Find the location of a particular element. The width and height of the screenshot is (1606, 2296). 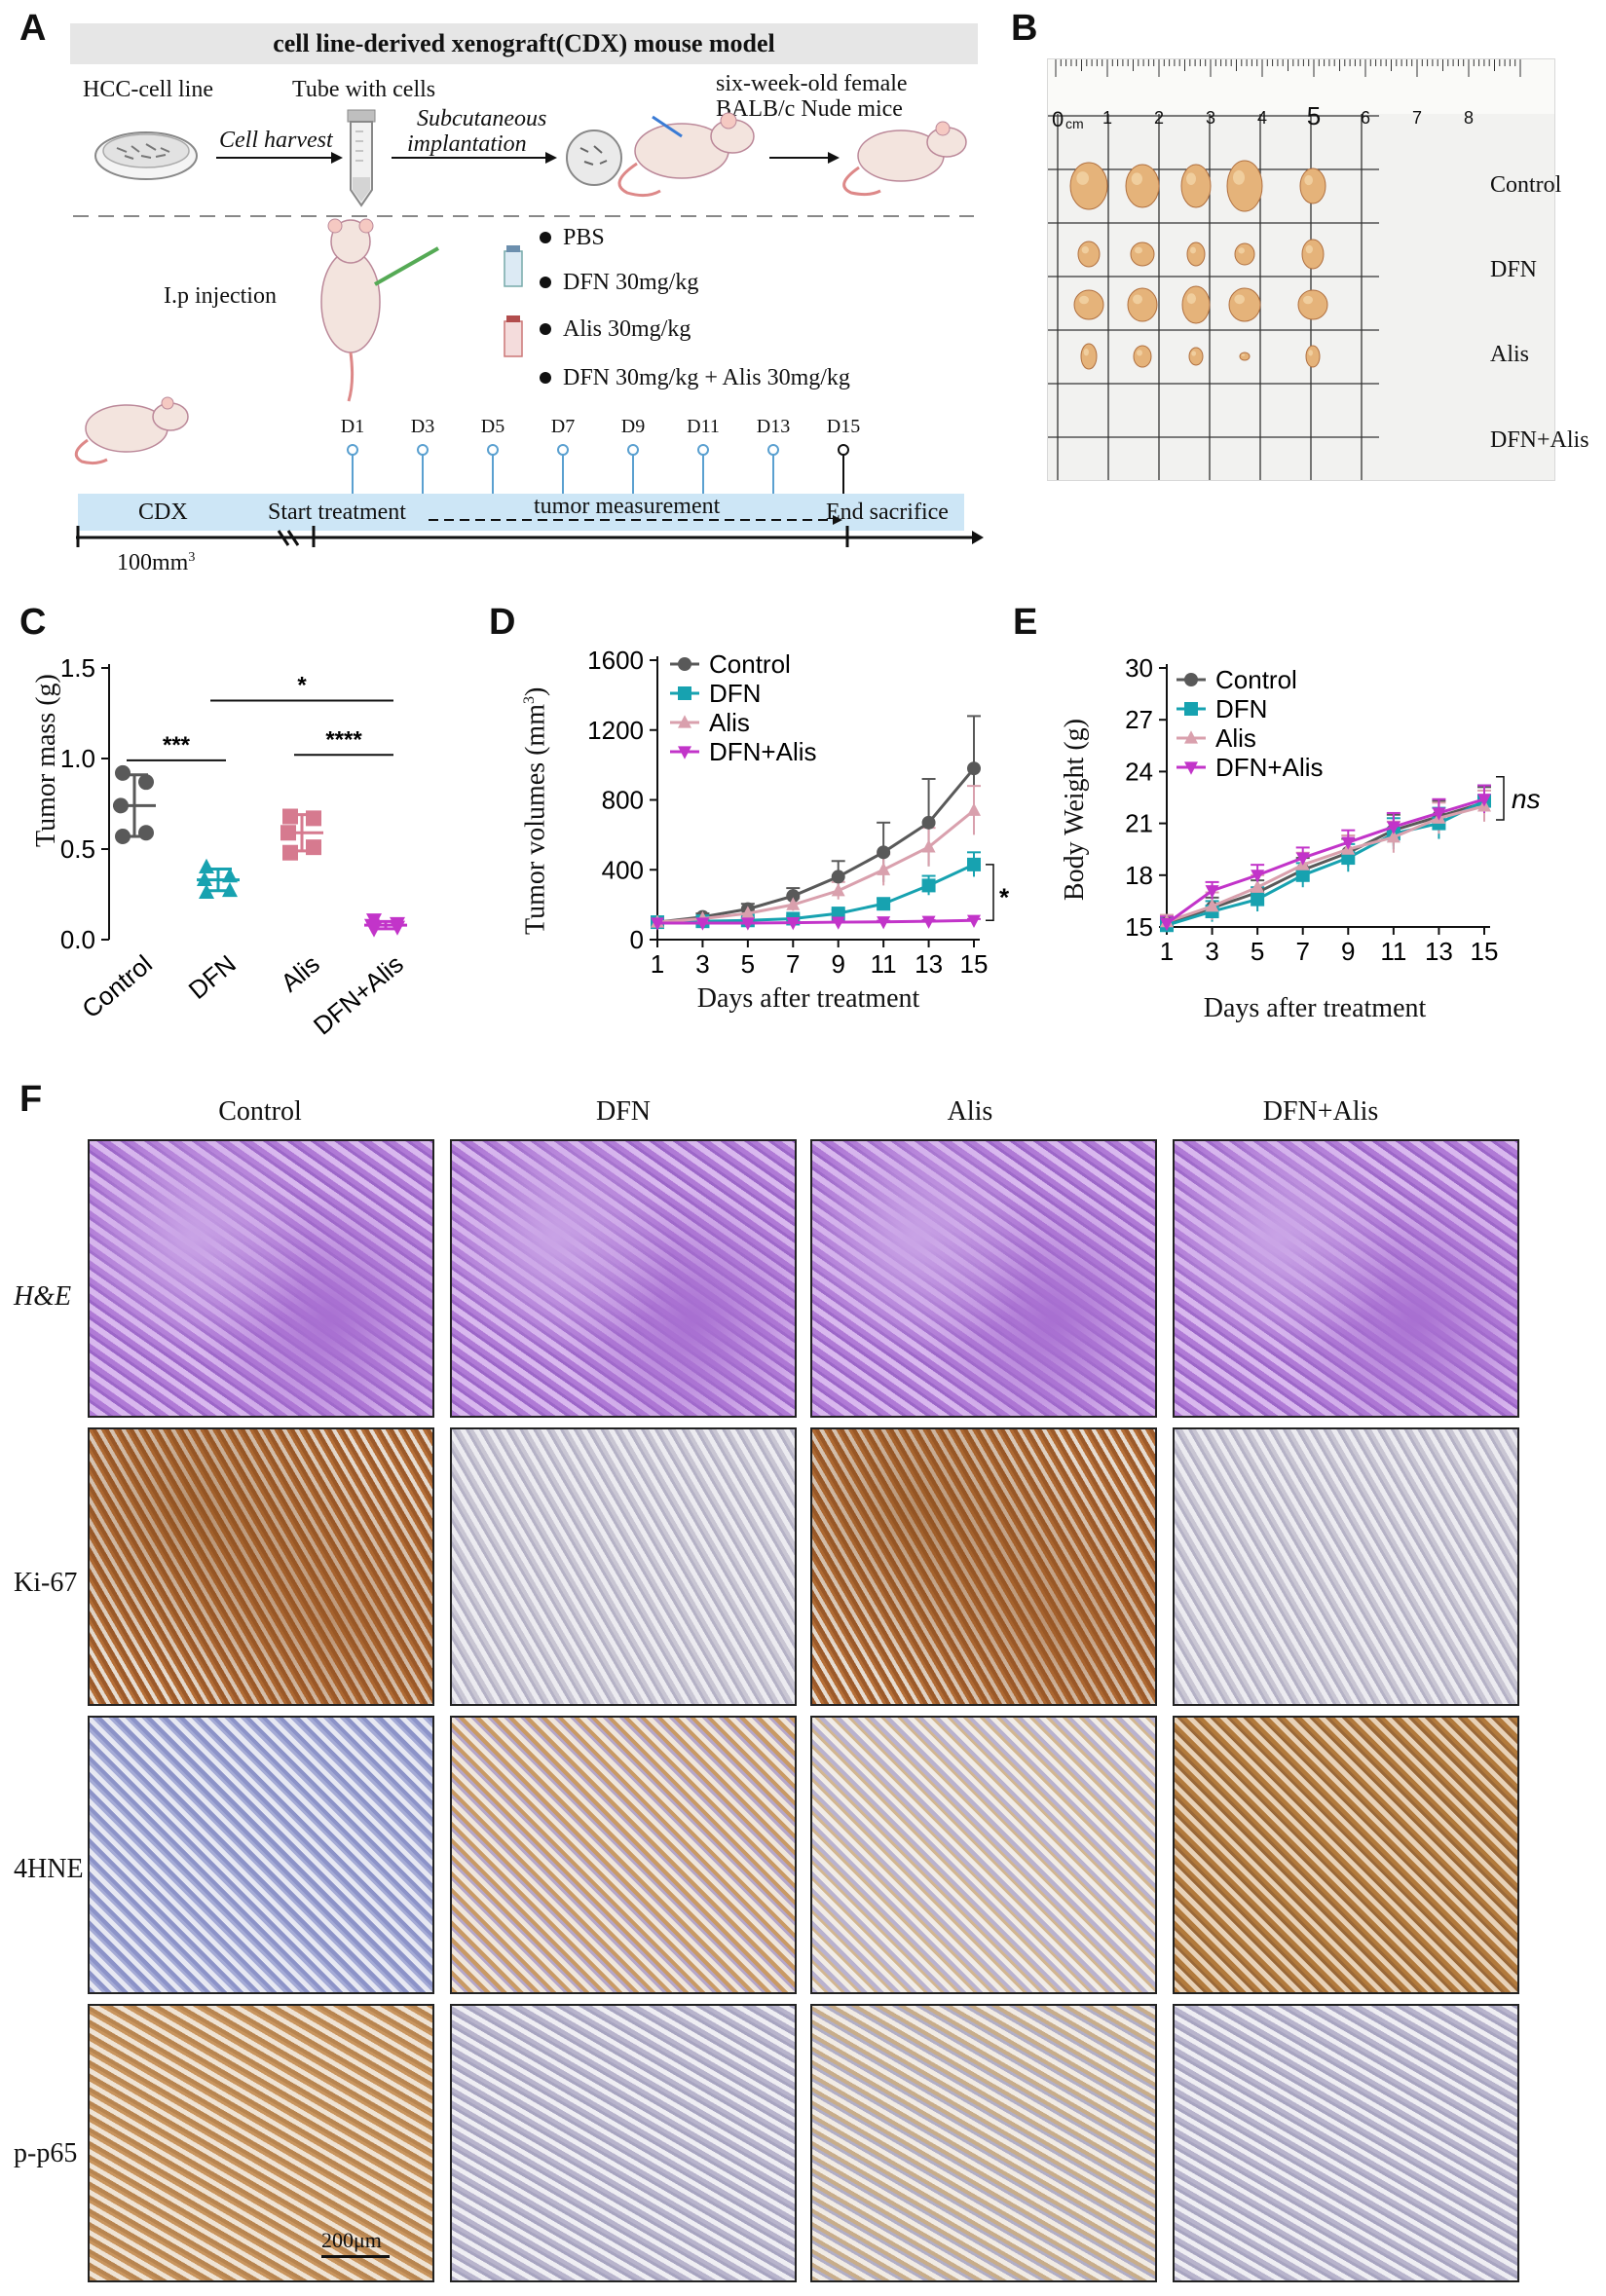

row-label-control: Control is located at coordinates (1526, 185).